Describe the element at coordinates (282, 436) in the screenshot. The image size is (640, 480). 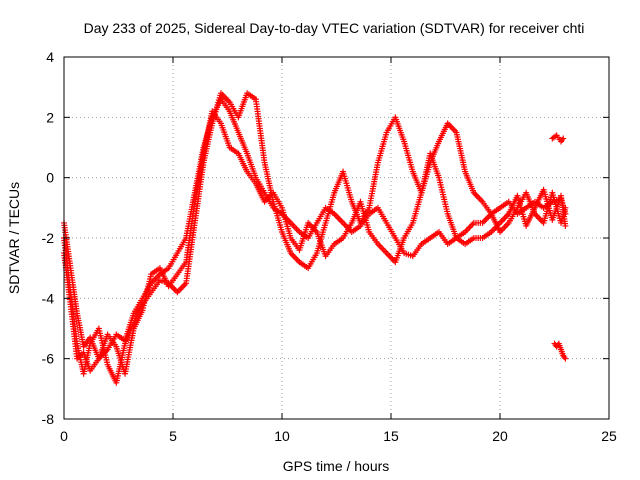
I see `x-tick-label: 10` at that location.